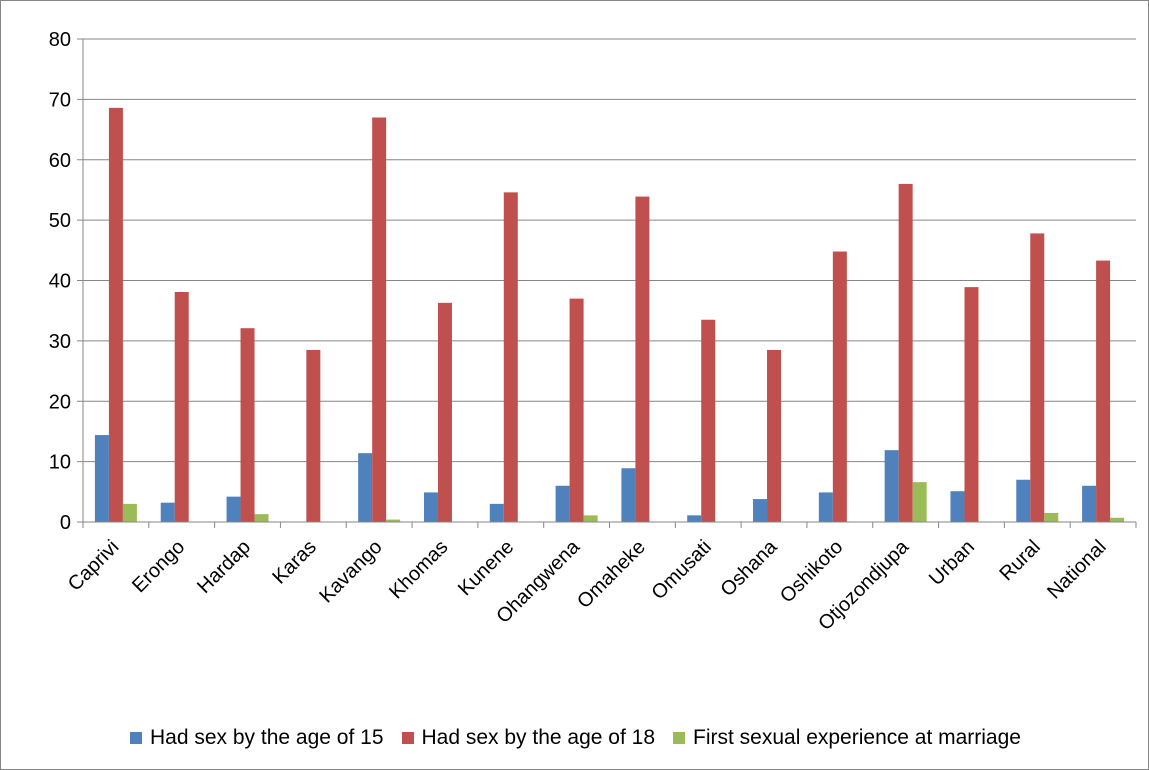 Image resolution: width=1149 pixels, height=770 pixels. Describe the element at coordinates (538, 737) in the screenshot. I see `legend-label: Had sex by the age of 18` at that location.